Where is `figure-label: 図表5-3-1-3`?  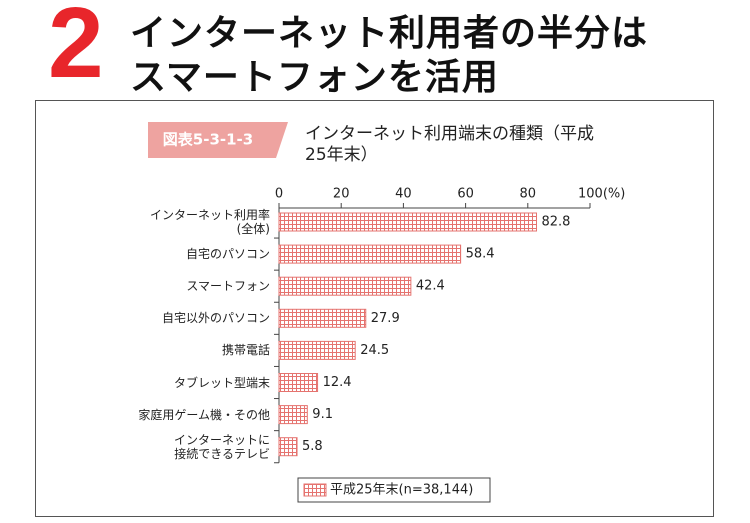 figure-label: 図表5-3-1-3 is located at coordinates (208, 140).